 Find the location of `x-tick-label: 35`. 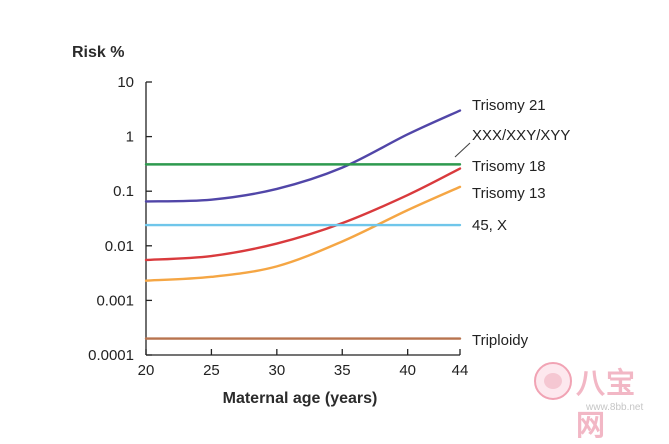

x-tick-label: 35 is located at coordinates (342, 370).